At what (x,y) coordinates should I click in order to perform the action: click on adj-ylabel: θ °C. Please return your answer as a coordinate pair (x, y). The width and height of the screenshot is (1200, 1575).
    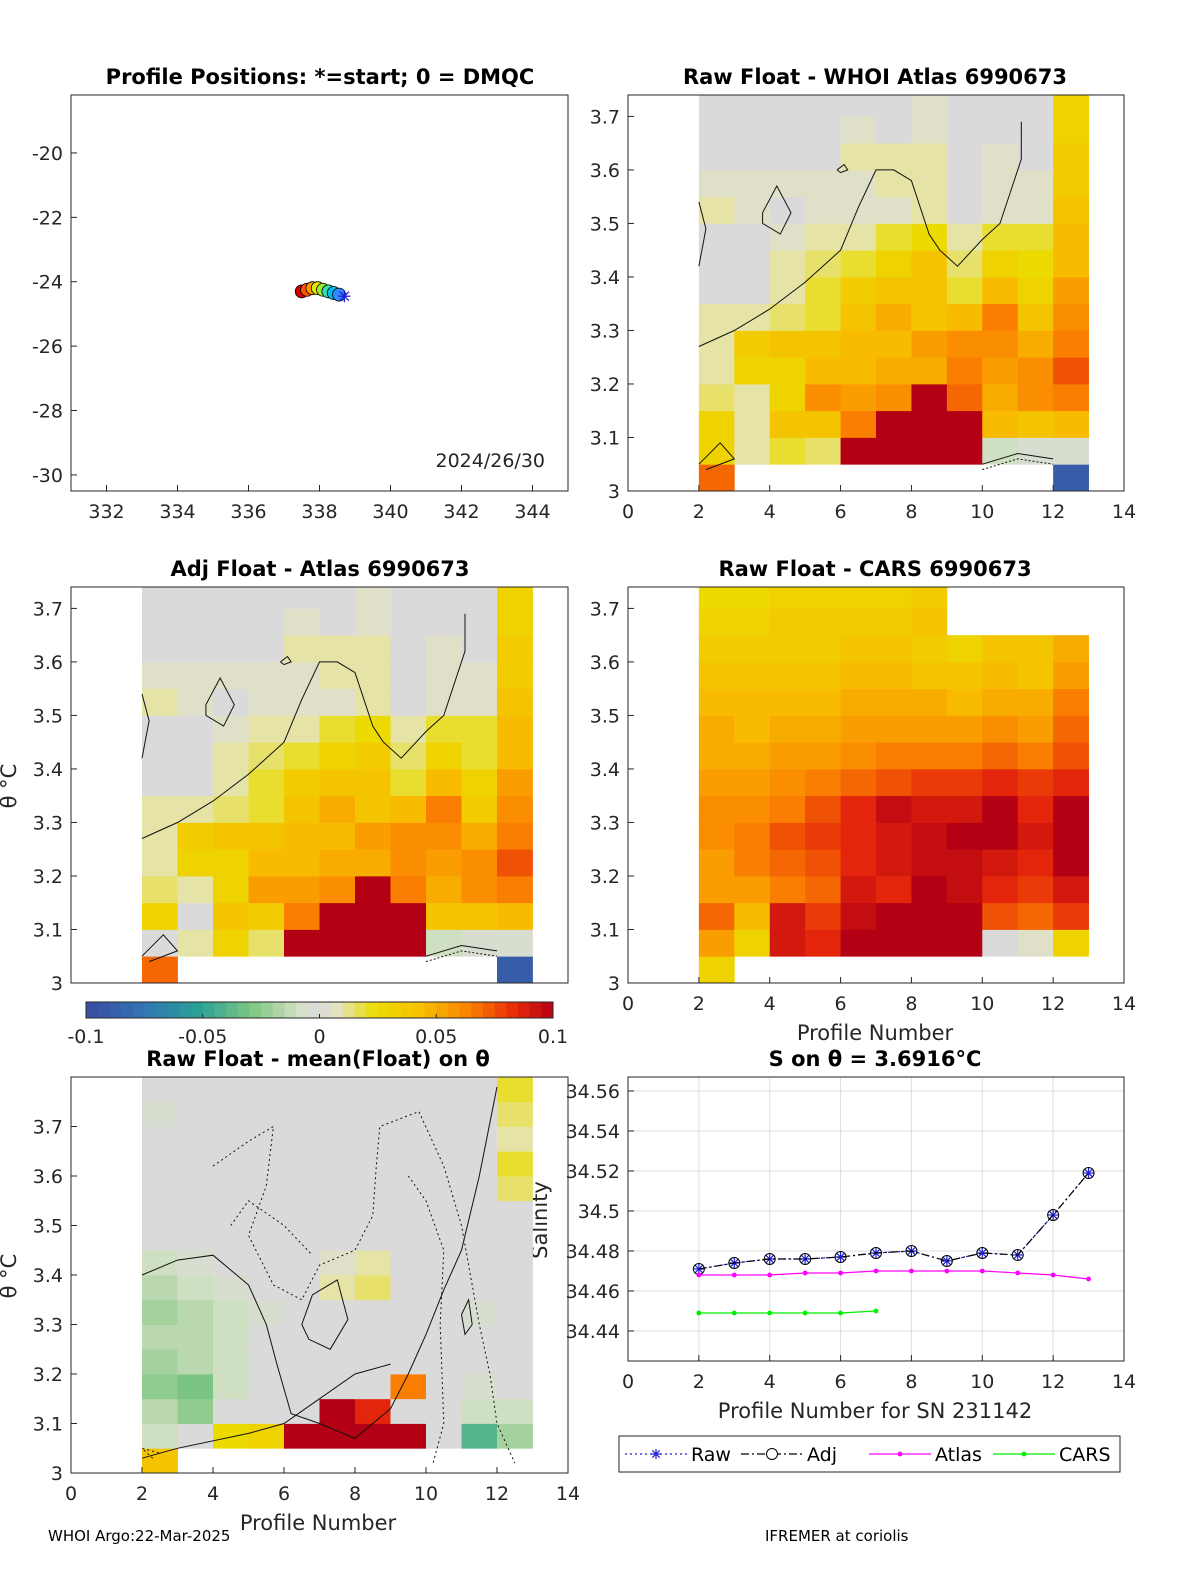
    Looking at the image, I should click on (10, 786).